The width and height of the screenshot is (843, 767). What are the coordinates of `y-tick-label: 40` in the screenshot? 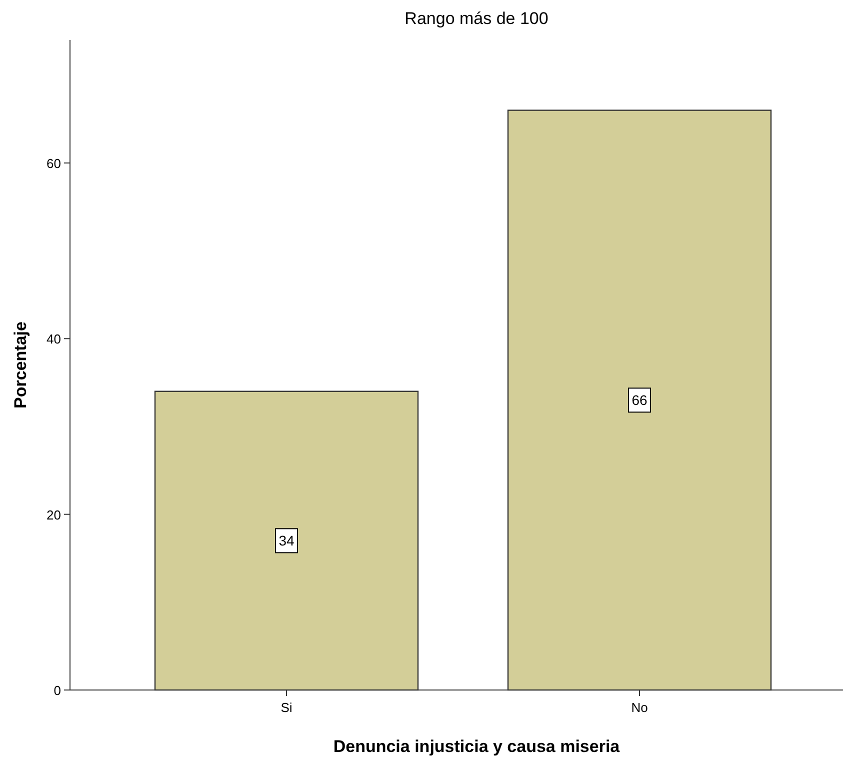 It's located at (53, 339).